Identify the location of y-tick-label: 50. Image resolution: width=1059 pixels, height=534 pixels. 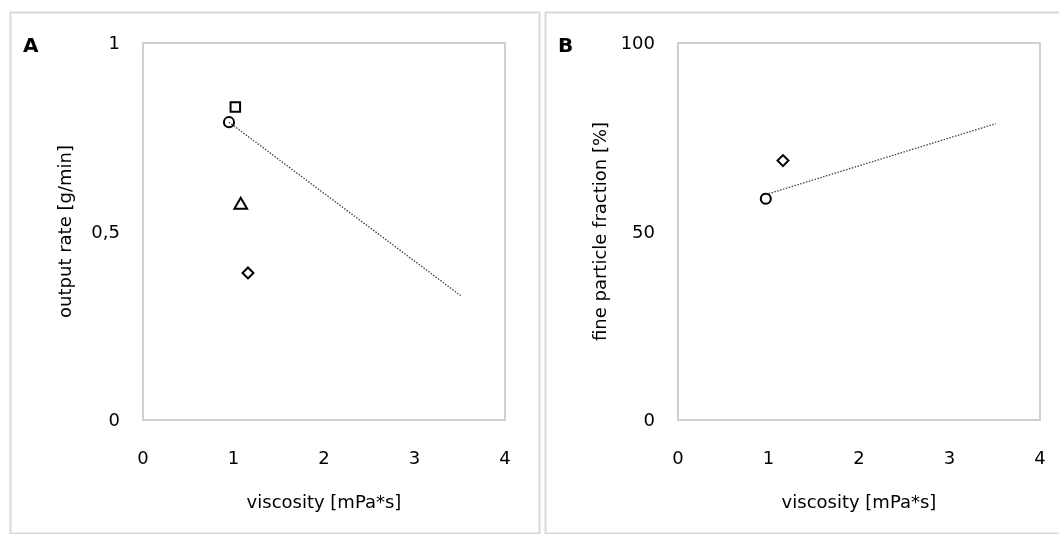
(643, 231).